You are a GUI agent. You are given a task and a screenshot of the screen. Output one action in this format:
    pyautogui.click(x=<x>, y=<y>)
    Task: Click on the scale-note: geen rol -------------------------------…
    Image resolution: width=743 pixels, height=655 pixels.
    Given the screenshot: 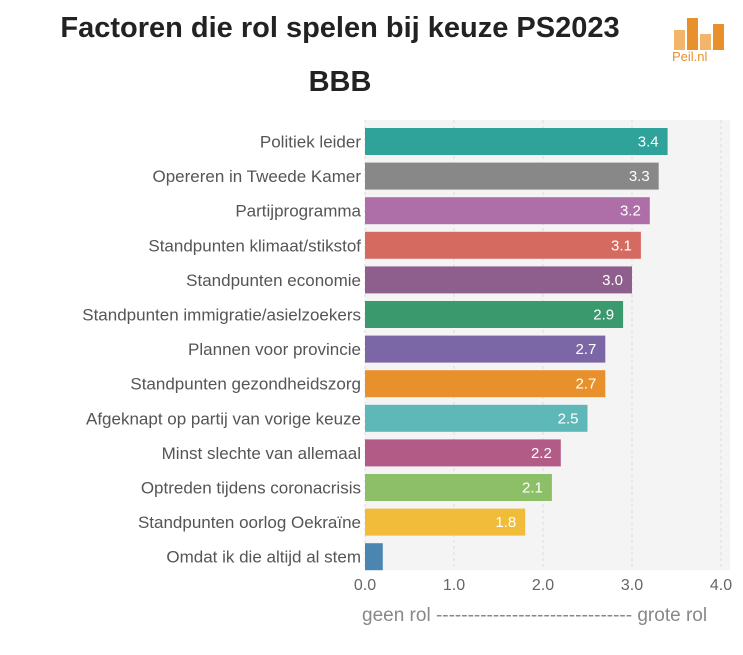 What is the action you would take?
    pyautogui.click(x=535, y=615)
    